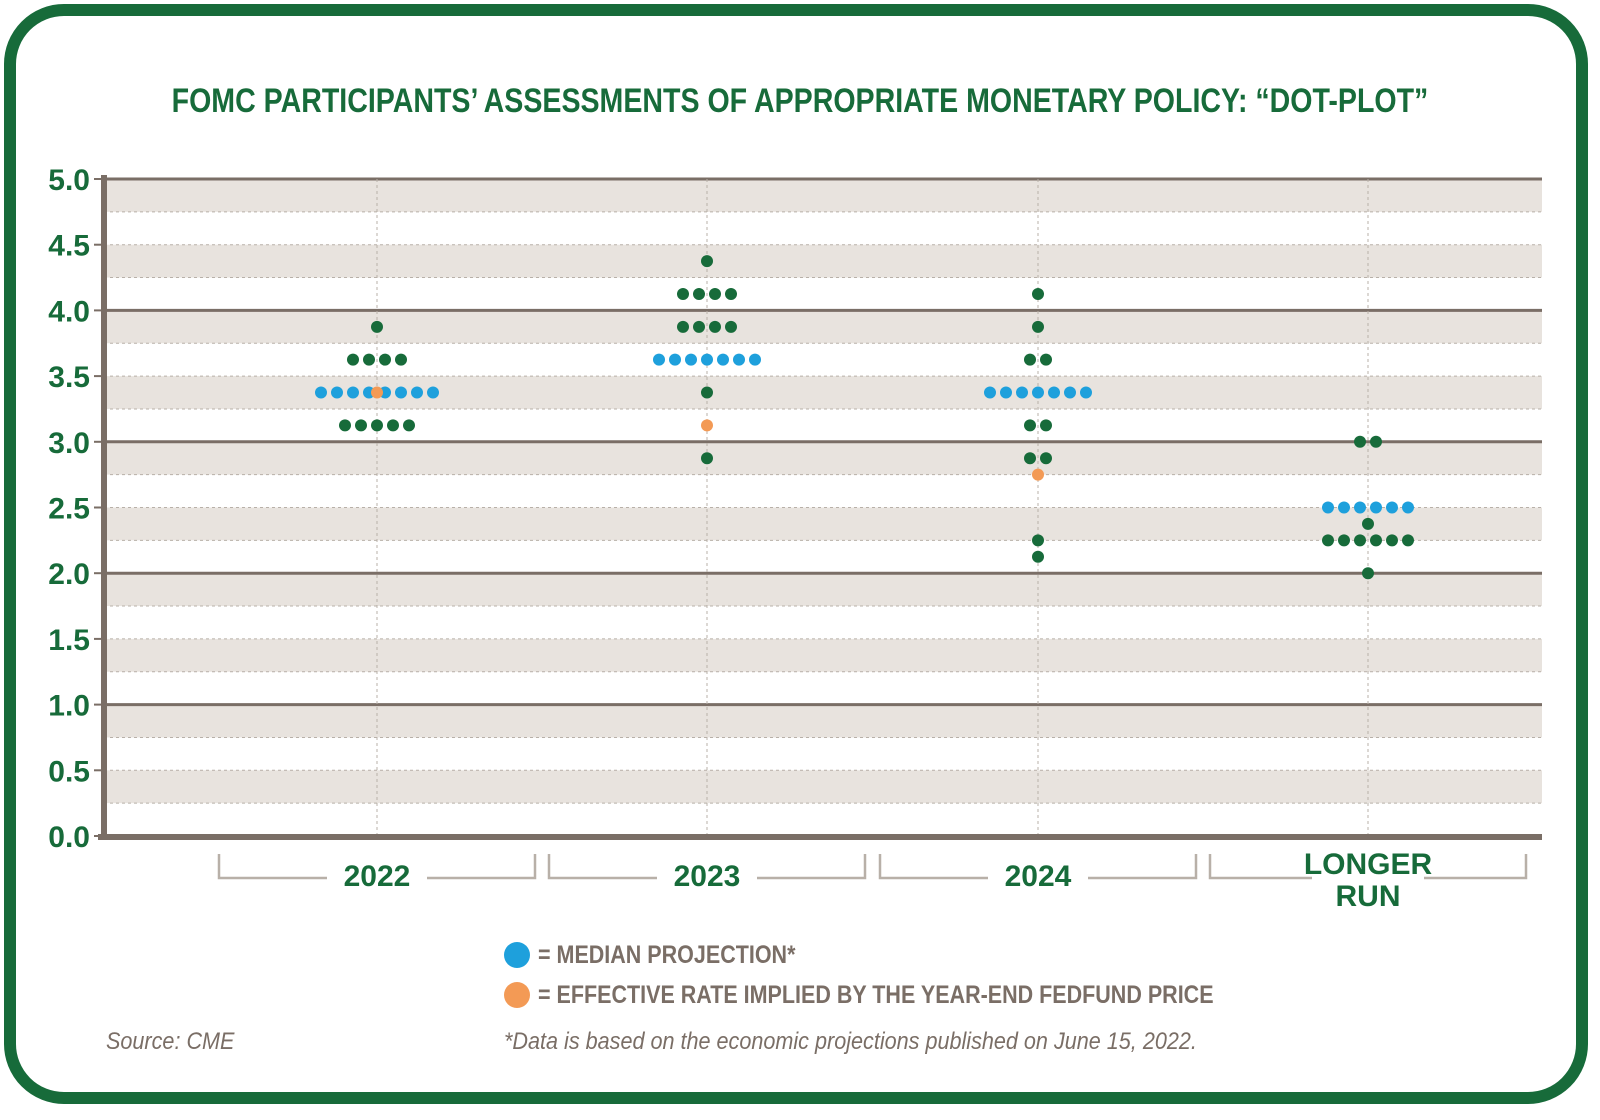 The image size is (1600, 1120). Describe the element at coordinates (377, 876) in the screenshot. I see `x-category-label: 2022` at that location.